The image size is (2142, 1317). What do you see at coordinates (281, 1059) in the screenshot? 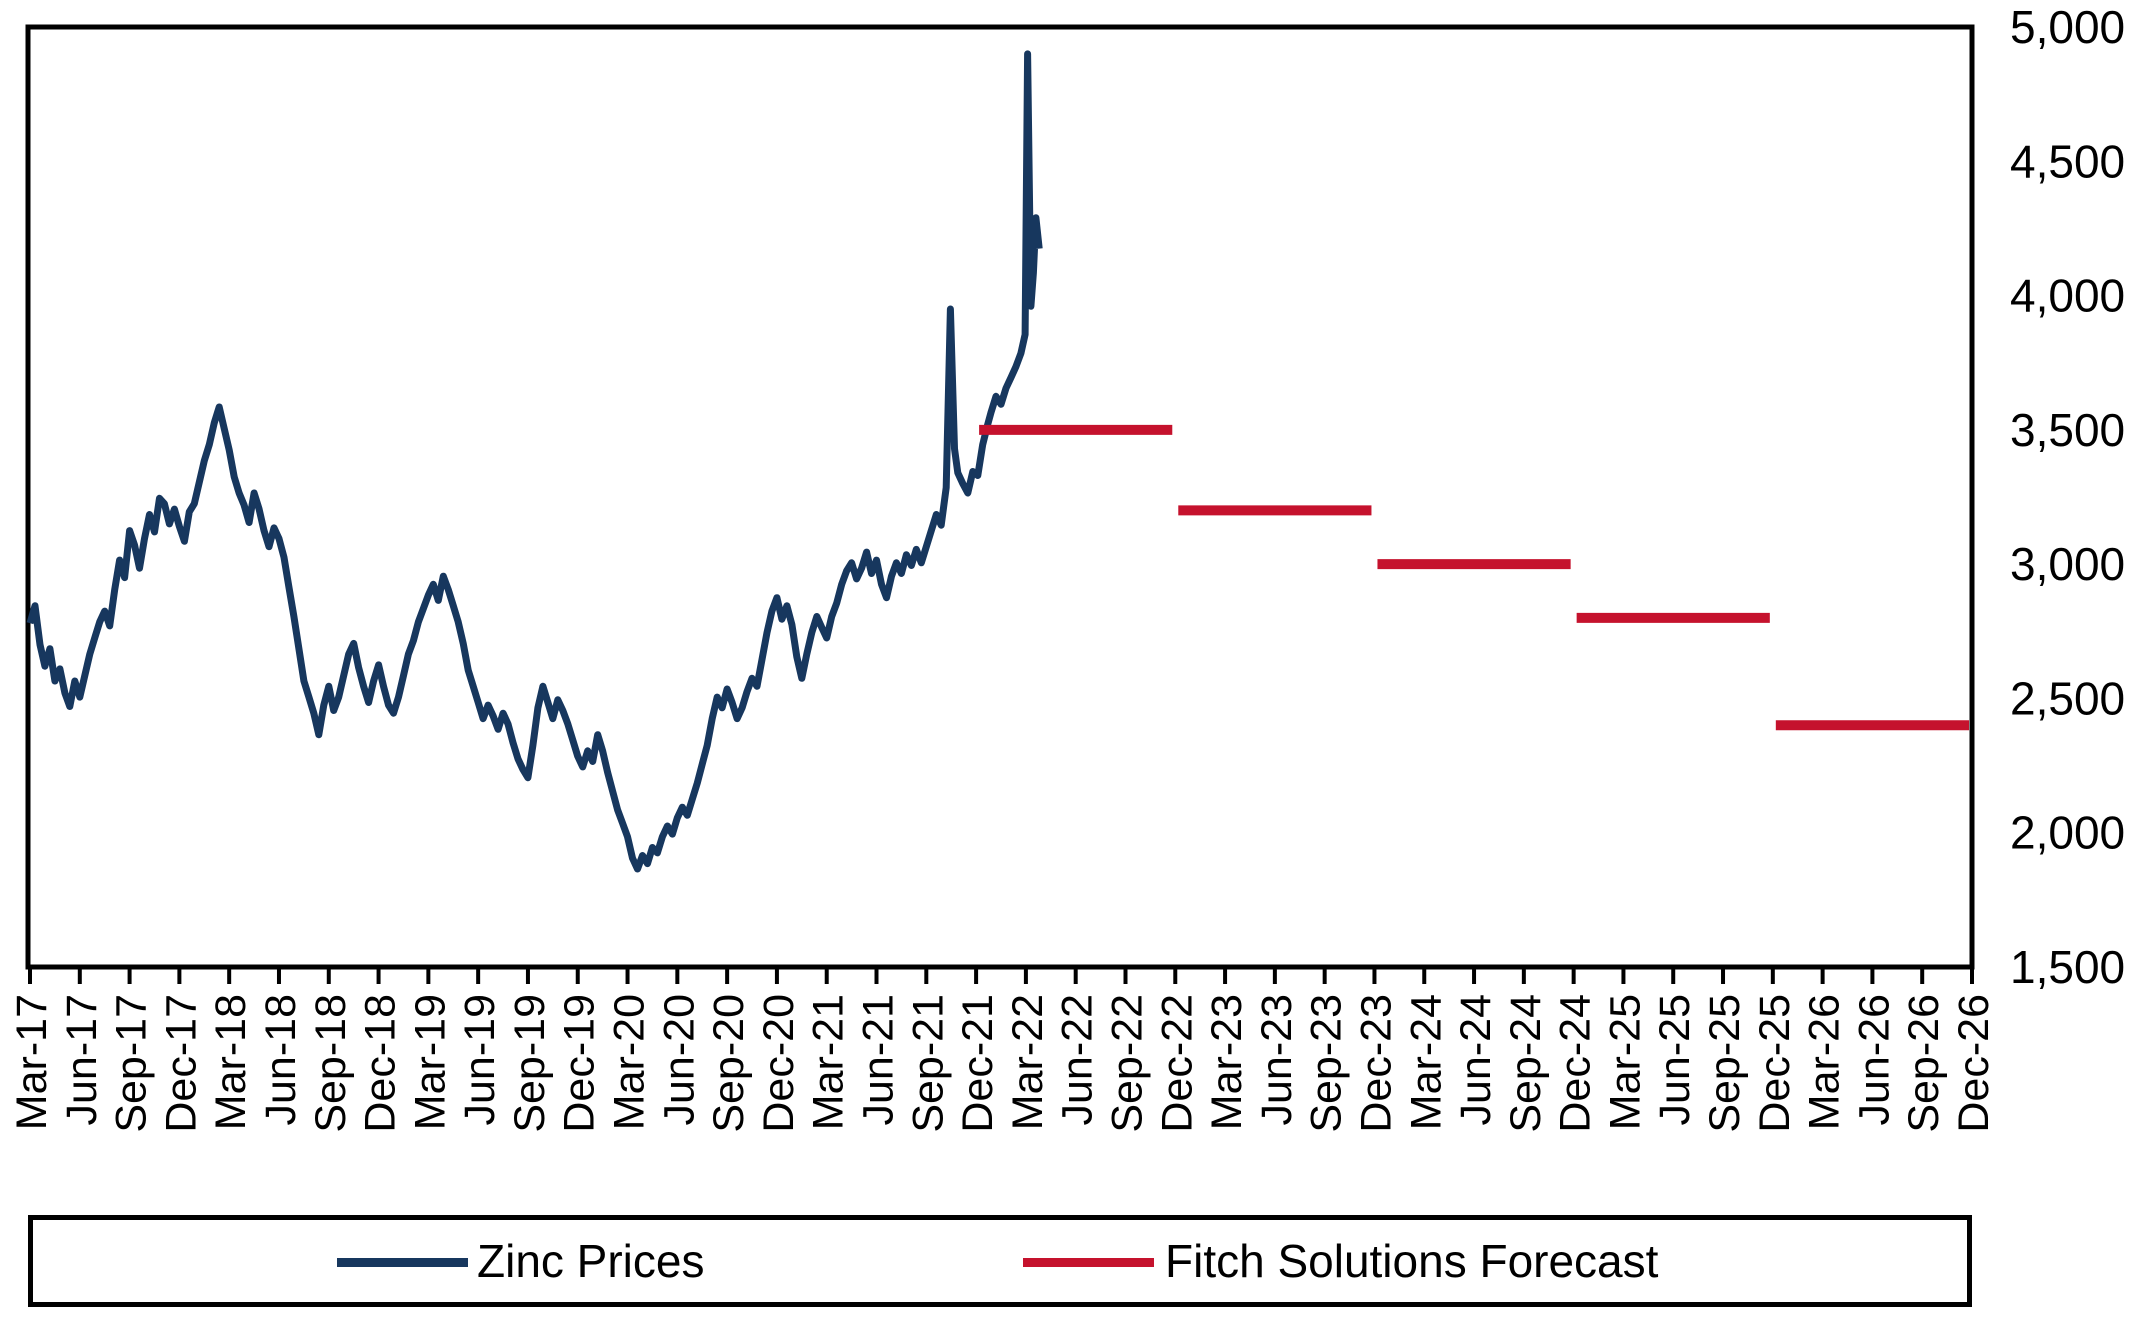
I see `x-axis-label: Jun-18` at bounding box center [281, 1059].